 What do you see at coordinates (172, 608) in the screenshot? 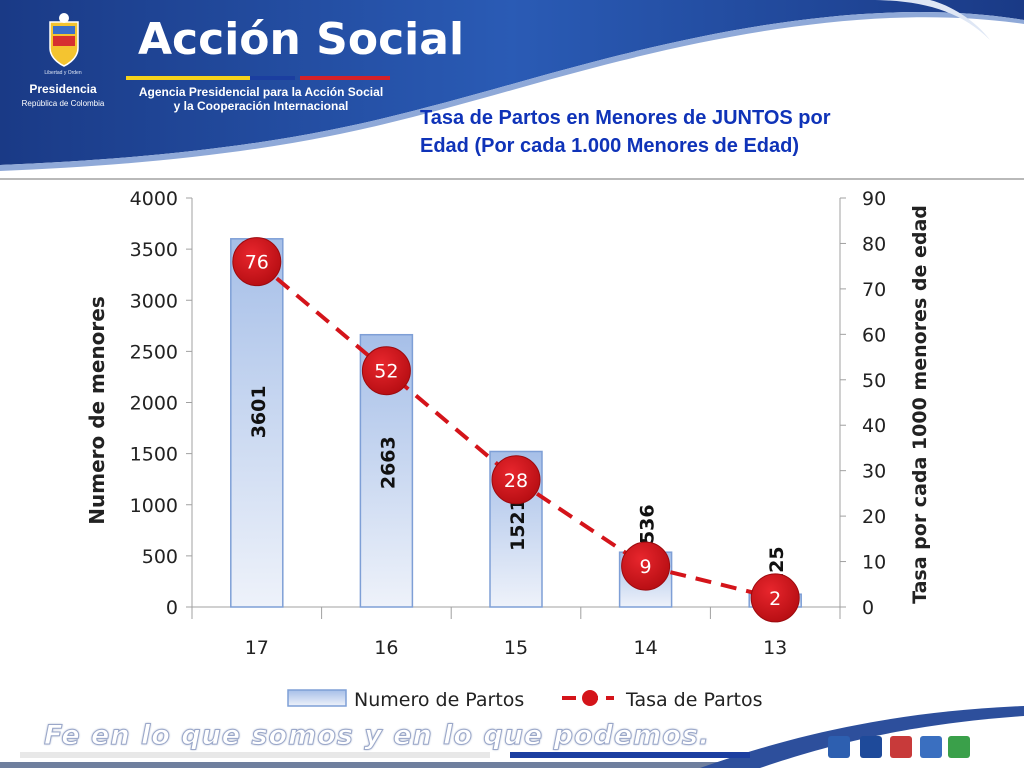
I see `left-tick-label: 0` at bounding box center [172, 608].